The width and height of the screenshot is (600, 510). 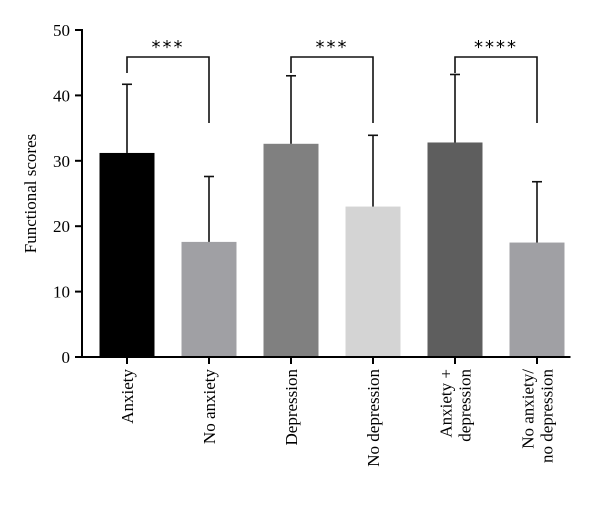 What do you see at coordinates (547, 416) in the screenshot?
I see `x-tick-label-5-line-1: no depression` at bounding box center [547, 416].